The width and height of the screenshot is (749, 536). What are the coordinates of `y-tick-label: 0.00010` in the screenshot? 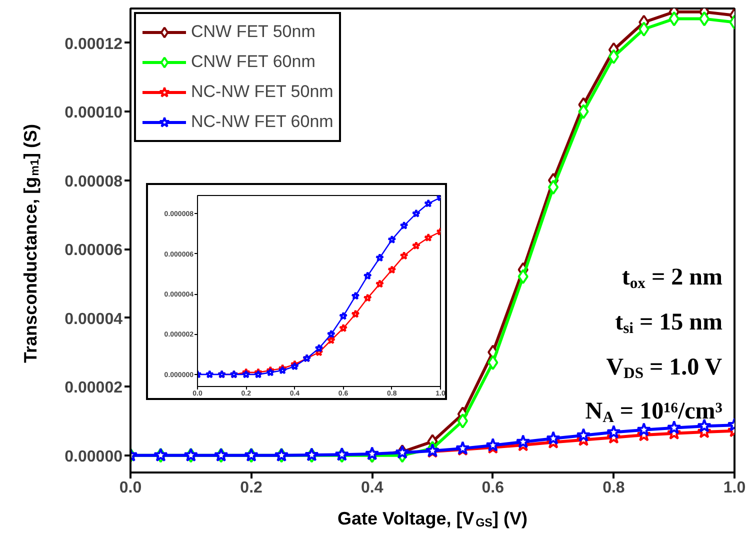 It's located at (93, 113).